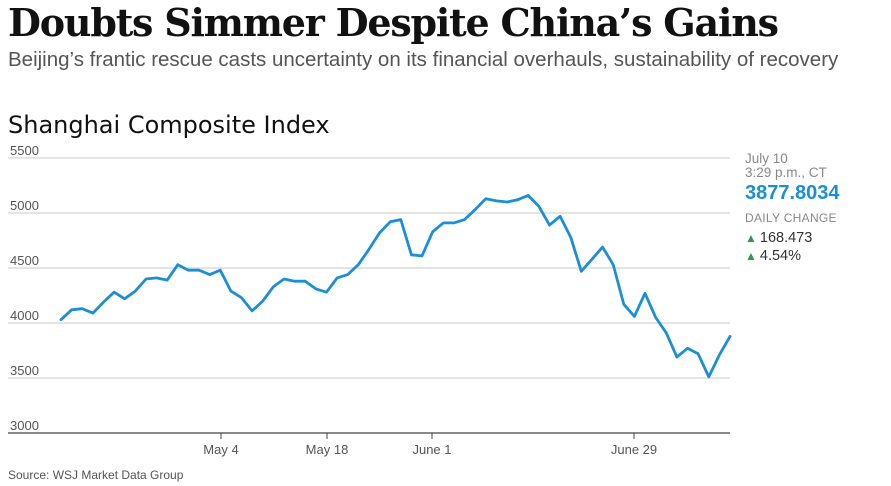 The height and width of the screenshot is (486, 891). I want to click on y-tick-label: 5500, so click(24, 150).